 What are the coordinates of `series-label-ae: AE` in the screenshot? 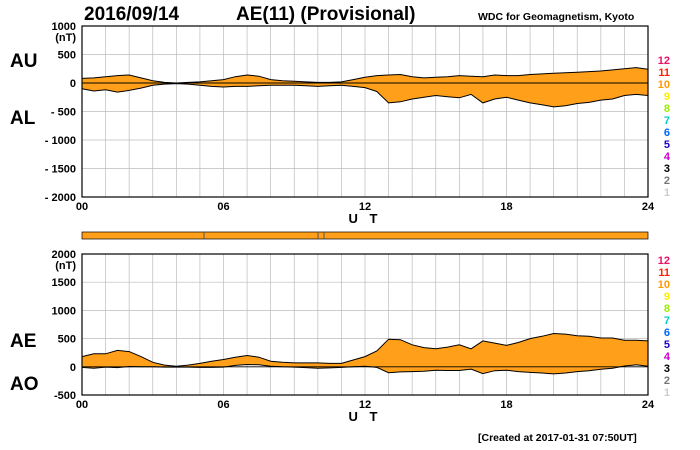 It's located at (23, 341).